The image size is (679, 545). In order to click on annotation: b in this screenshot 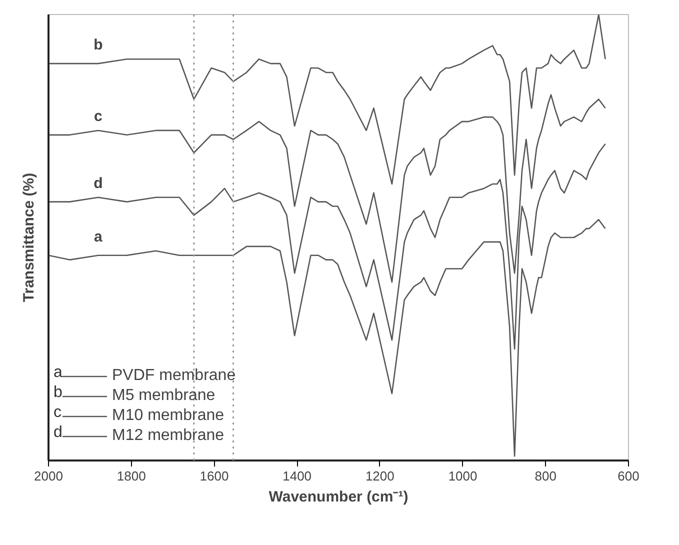, I will do `click(98, 45)`.